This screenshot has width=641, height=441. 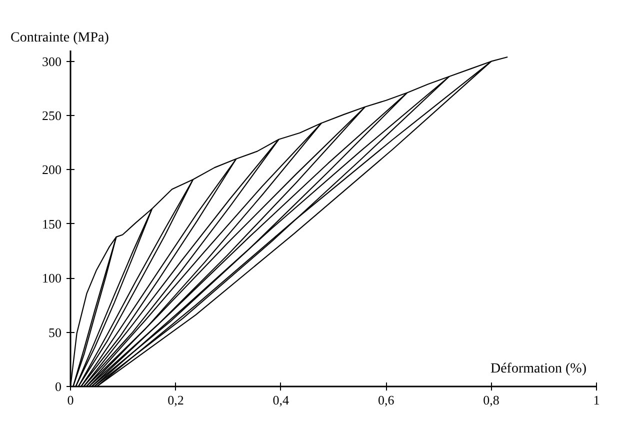 What do you see at coordinates (281, 400) in the screenshot?
I see `x-tick-label: 0,4` at bounding box center [281, 400].